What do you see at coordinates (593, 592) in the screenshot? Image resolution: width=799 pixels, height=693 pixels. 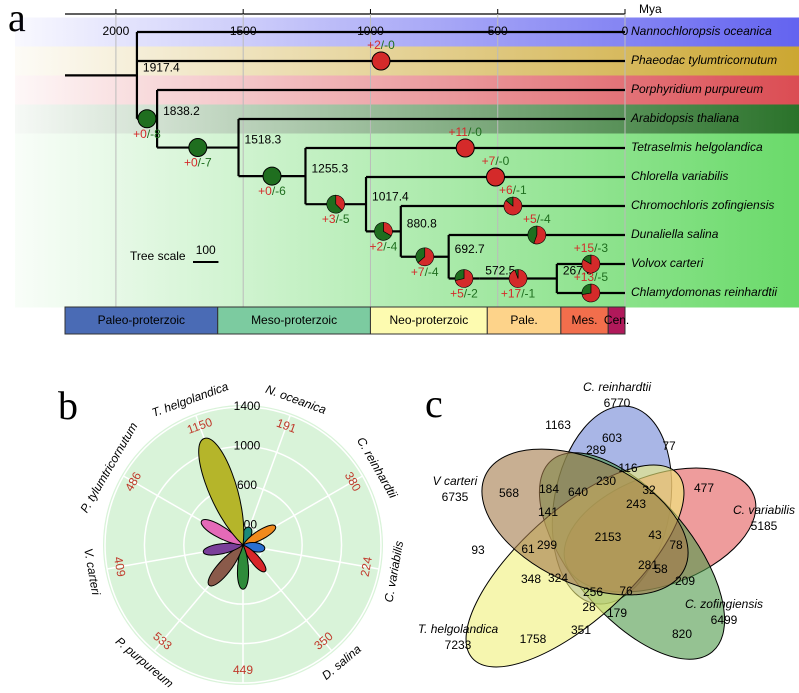 I see `region-count: 256` at bounding box center [593, 592].